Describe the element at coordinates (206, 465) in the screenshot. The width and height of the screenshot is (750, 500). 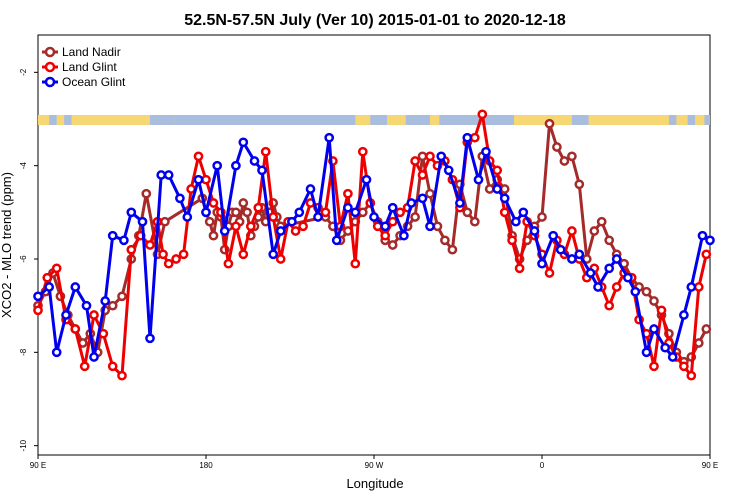
I see `x-tick-label: 180` at that location.